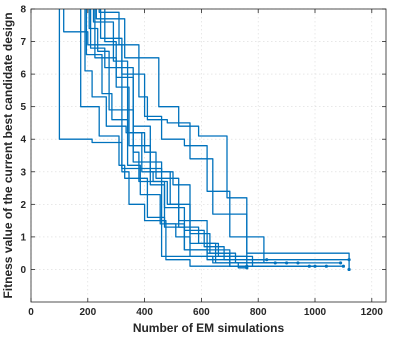 This screenshot has height=343, width=393. What do you see at coordinates (23, 172) in the screenshot?
I see `y-tick-label: 3` at bounding box center [23, 172].